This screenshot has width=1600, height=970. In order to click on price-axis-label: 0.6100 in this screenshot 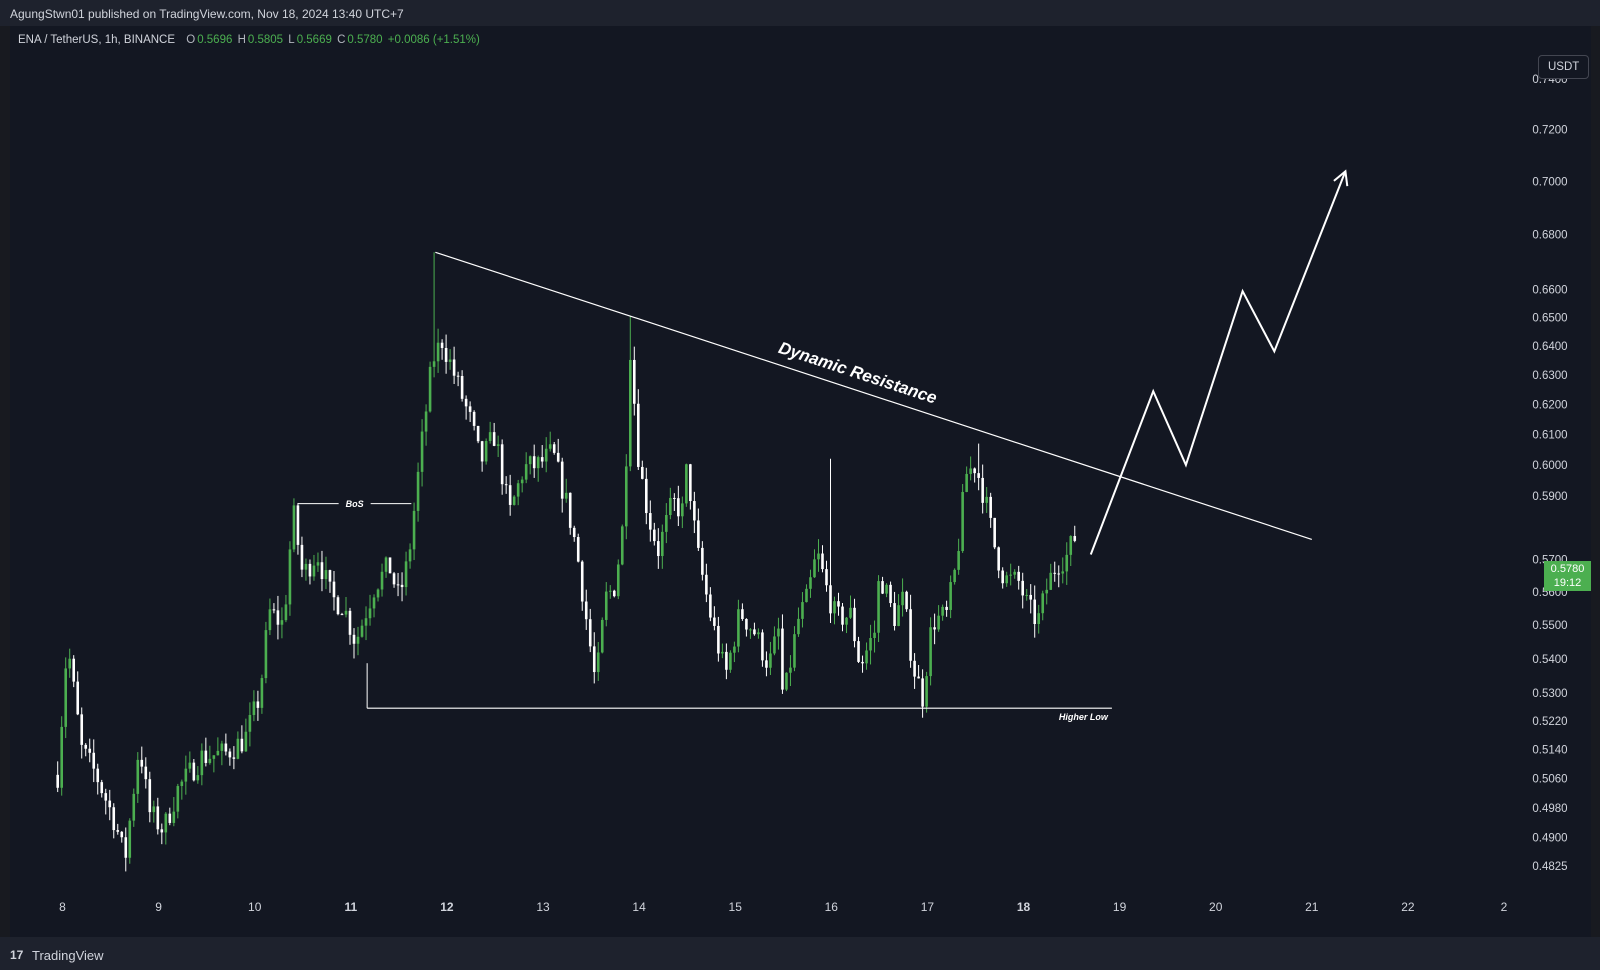, I will do `click(1549, 436)`.